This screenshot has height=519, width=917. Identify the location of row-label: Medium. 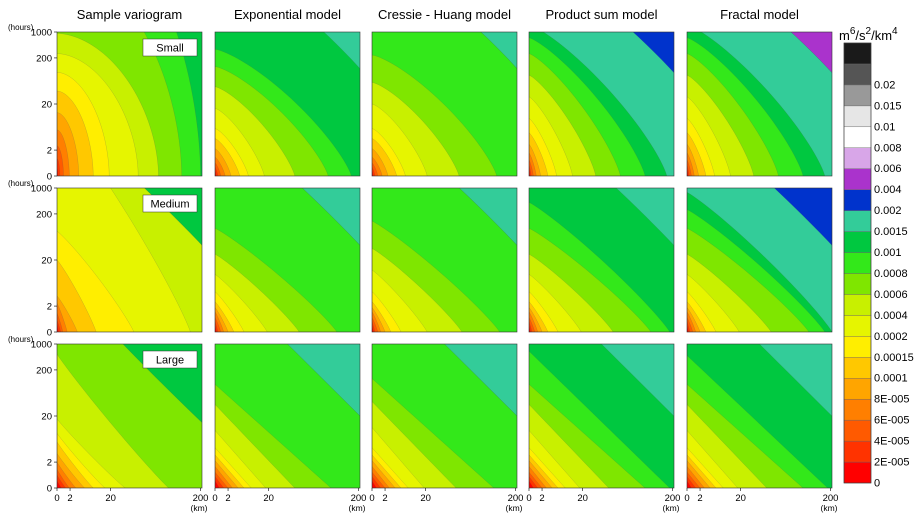
(169, 205).